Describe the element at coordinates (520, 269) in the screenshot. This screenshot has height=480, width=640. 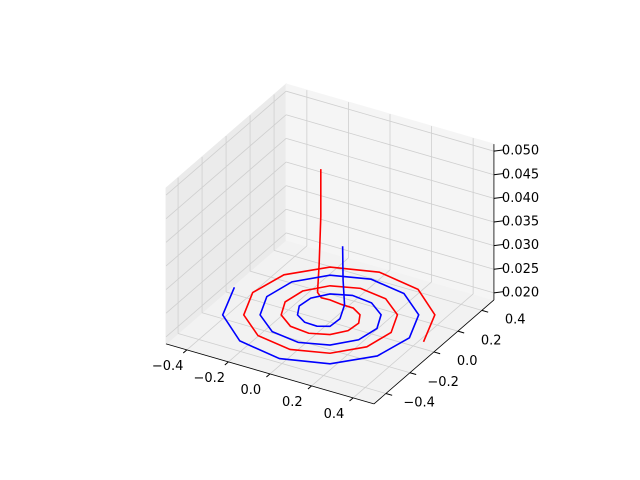
I see `z-tick-label: 0.025` at that location.